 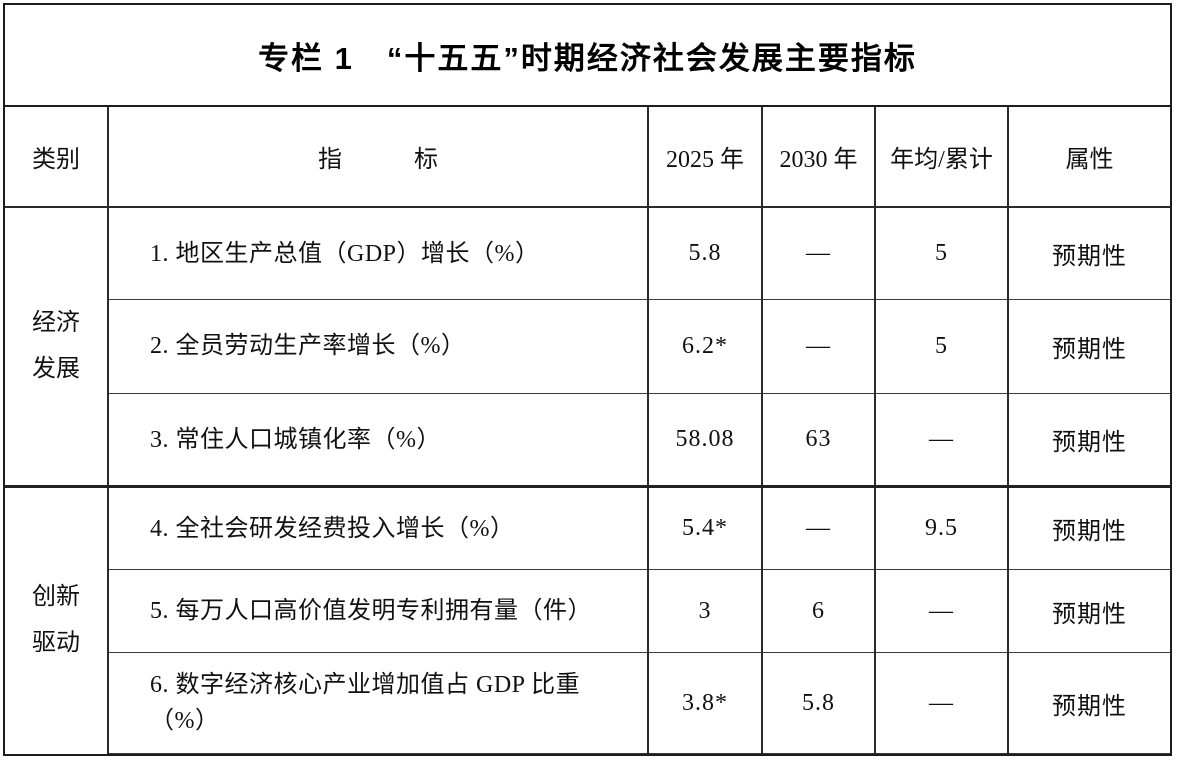 I want to click on category-label: 创新驱动, so click(x=56, y=620).